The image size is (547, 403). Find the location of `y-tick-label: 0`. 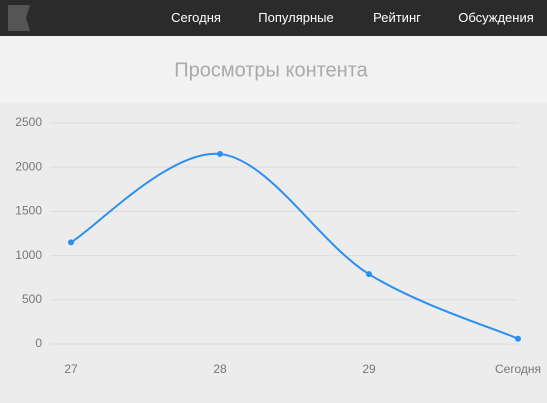

y-tick-label: 0 is located at coordinates (38, 343).